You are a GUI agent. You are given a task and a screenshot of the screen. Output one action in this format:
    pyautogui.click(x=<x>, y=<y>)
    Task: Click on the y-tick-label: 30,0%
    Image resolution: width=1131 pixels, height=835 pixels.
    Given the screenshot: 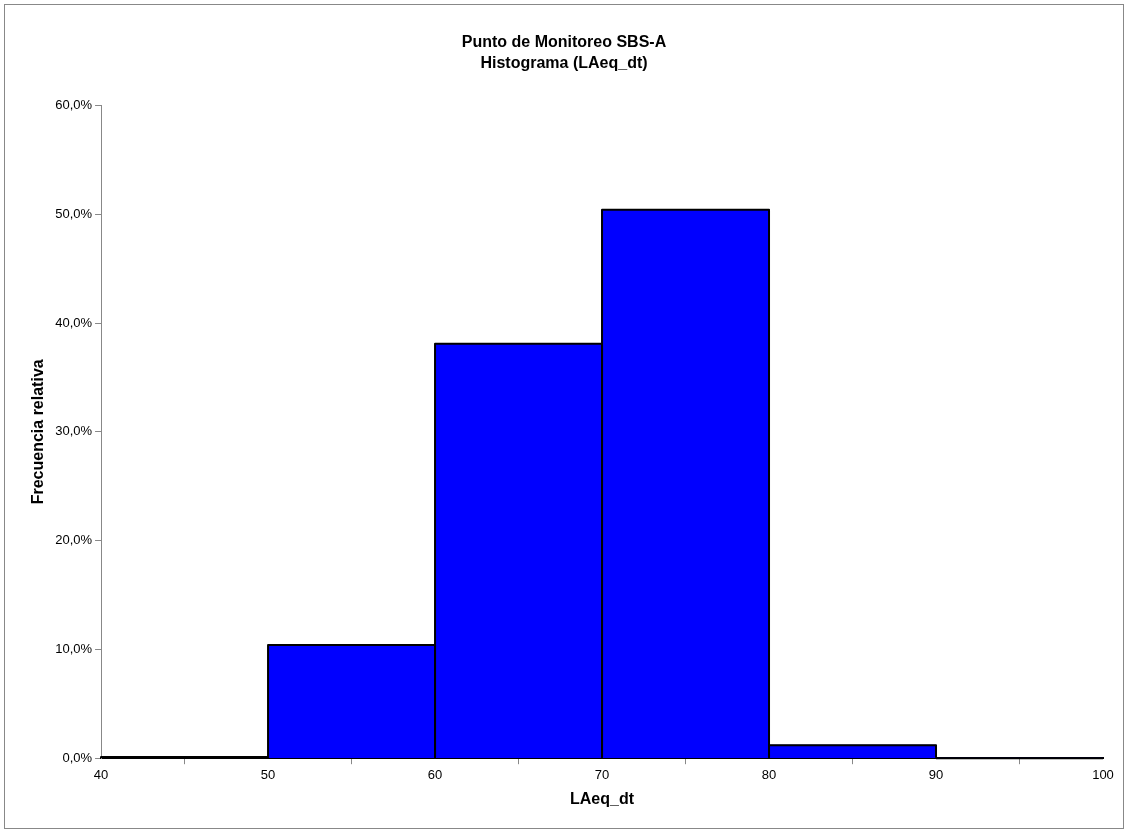 What is the action you would take?
    pyautogui.click(x=74, y=431)
    